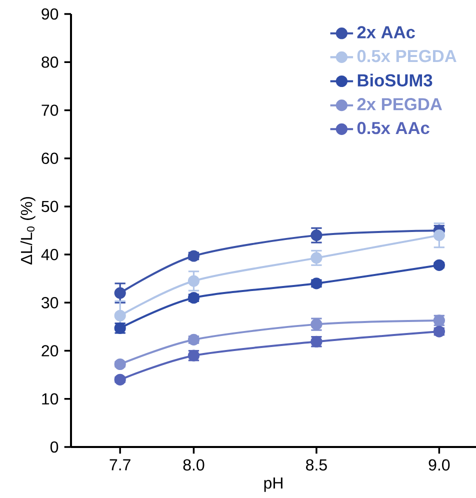 This screenshot has height=498, width=476. I want to click on y-tick-label: 0, so click(54, 447).